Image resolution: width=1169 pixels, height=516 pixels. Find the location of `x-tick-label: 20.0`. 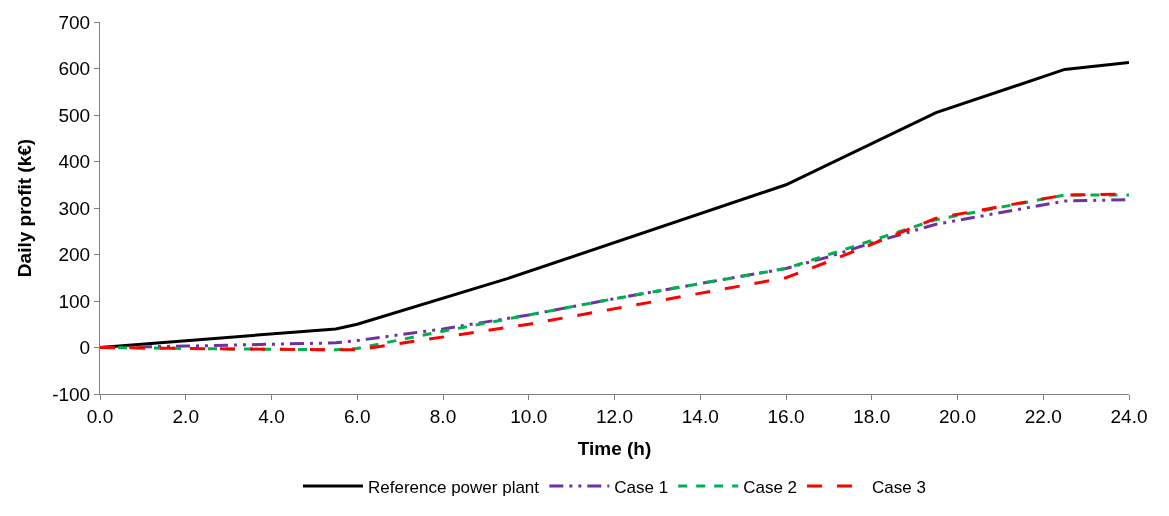

x-tick-label: 20.0 is located at coordinates (957, 416).